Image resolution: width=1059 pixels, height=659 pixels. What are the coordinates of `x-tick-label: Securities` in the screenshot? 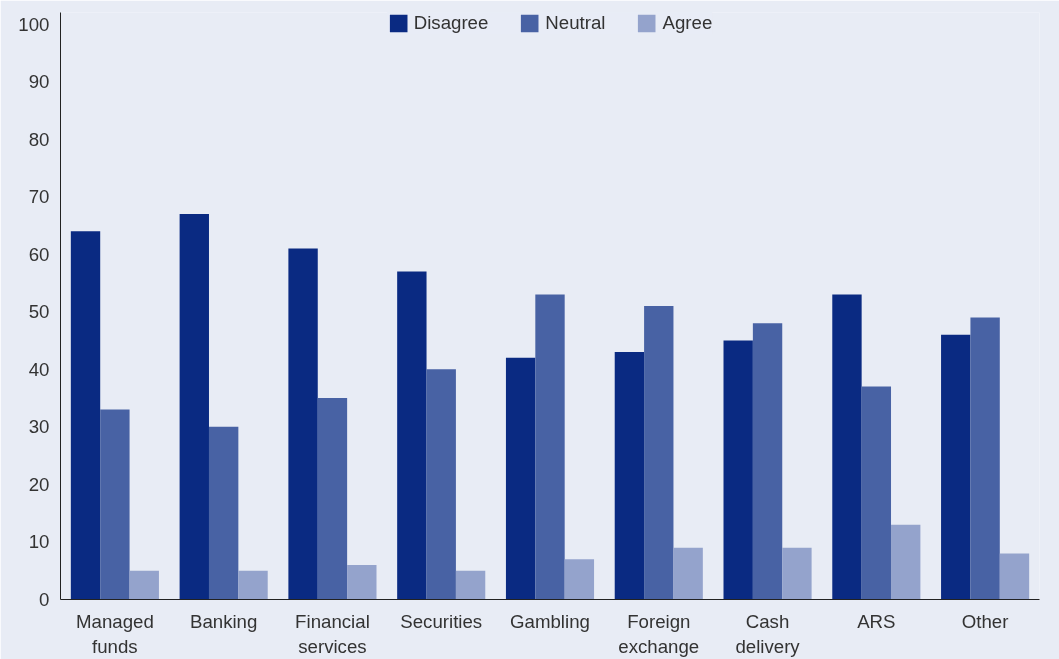 It's located at (441, 621).